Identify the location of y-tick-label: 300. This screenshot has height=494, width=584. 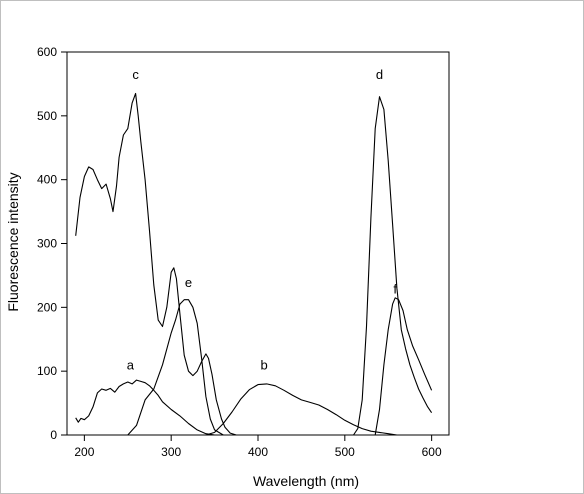
(47, 244).